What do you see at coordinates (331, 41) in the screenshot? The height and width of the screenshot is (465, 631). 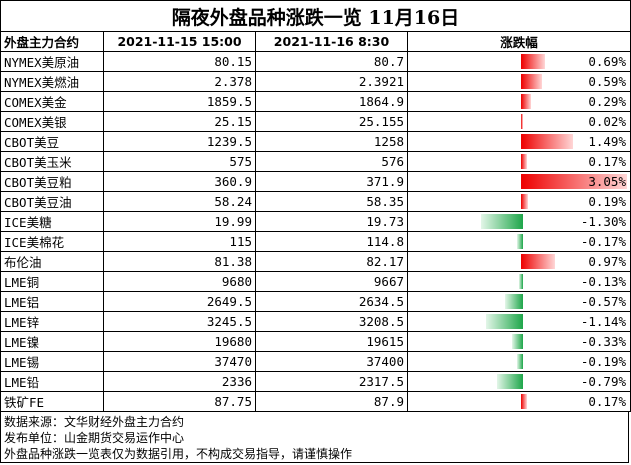 I see `header-curr-time: 2021-11-16 8:30` at bounding box center [331, 41].